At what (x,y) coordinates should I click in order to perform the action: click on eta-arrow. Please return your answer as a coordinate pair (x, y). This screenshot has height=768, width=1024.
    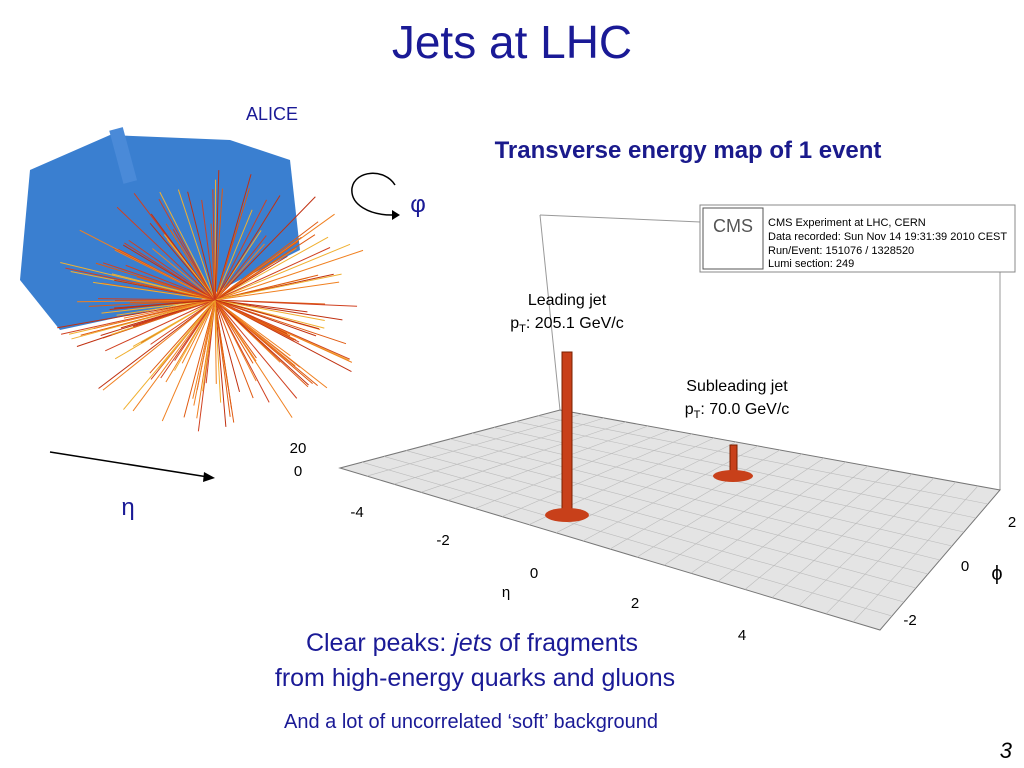
    Looking at the image, I should click on (129, 464).